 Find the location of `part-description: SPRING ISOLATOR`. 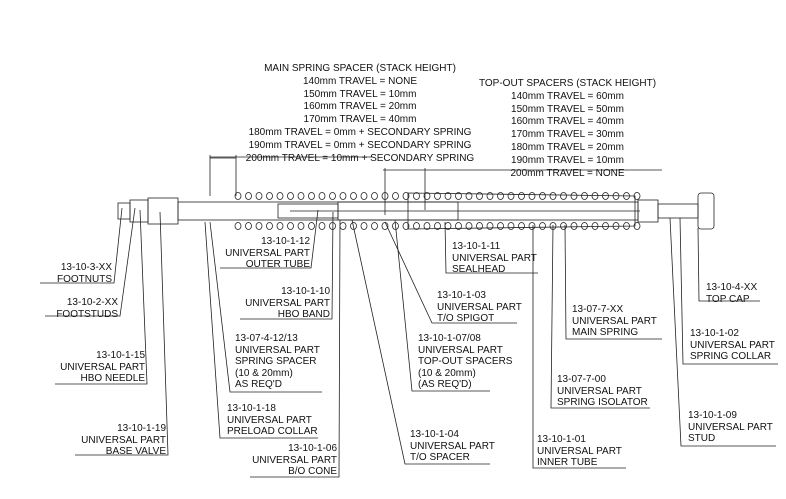

part-description: SPRING ISOLATOR is located at coordinates (602, 402).